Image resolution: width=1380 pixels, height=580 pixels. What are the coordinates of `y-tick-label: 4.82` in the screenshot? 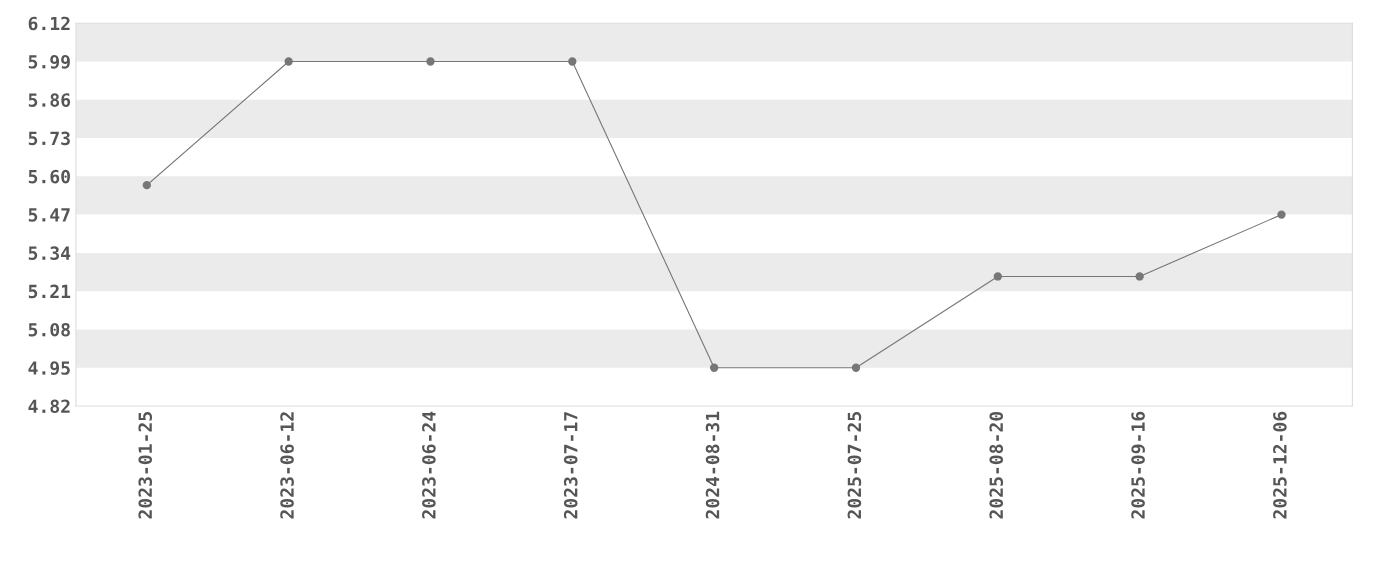 It's located at (49, 406).